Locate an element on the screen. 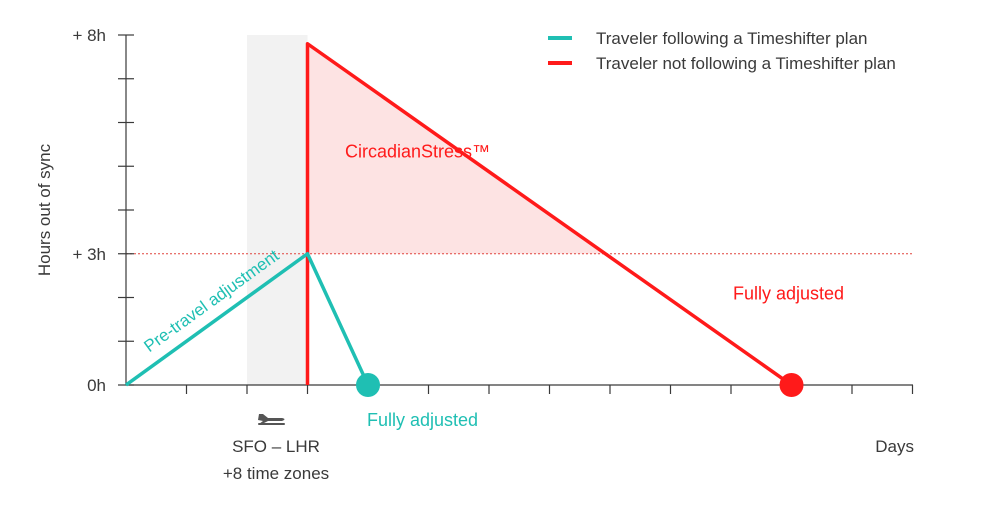 This screenshot has width=1000, height=510. y-axis-ticks is located at coordinates (126, 210).